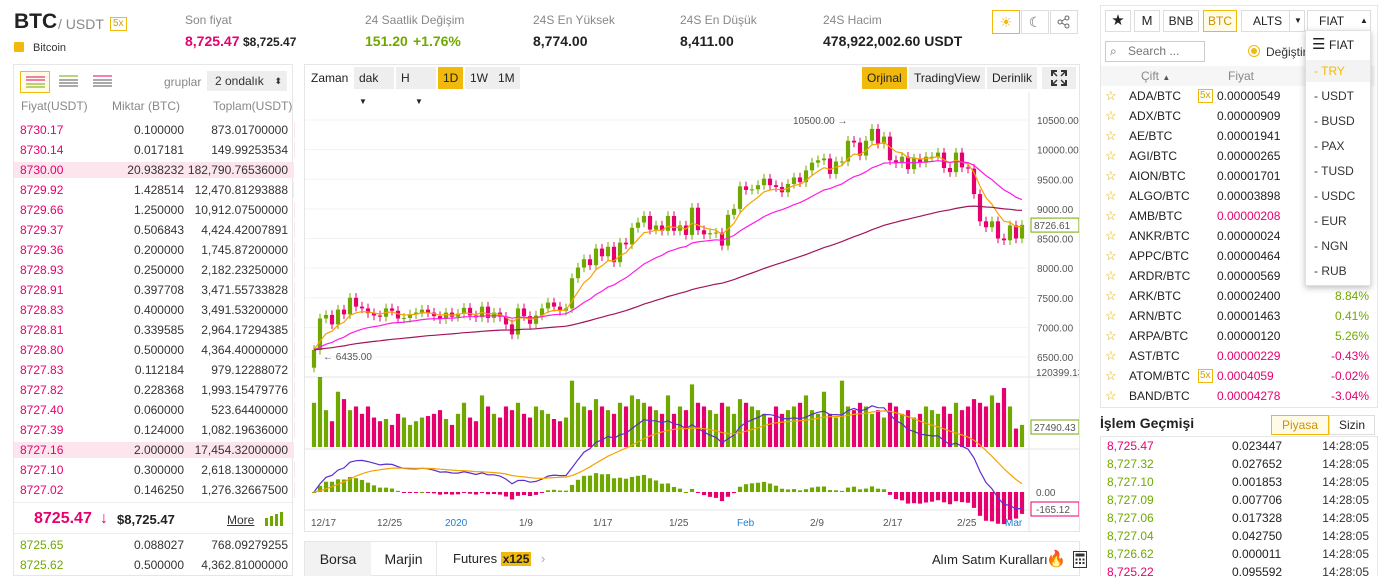  Describe the element at coordinates (329, 78) in the screenshot. I see `time-button: Zaman` at that location.